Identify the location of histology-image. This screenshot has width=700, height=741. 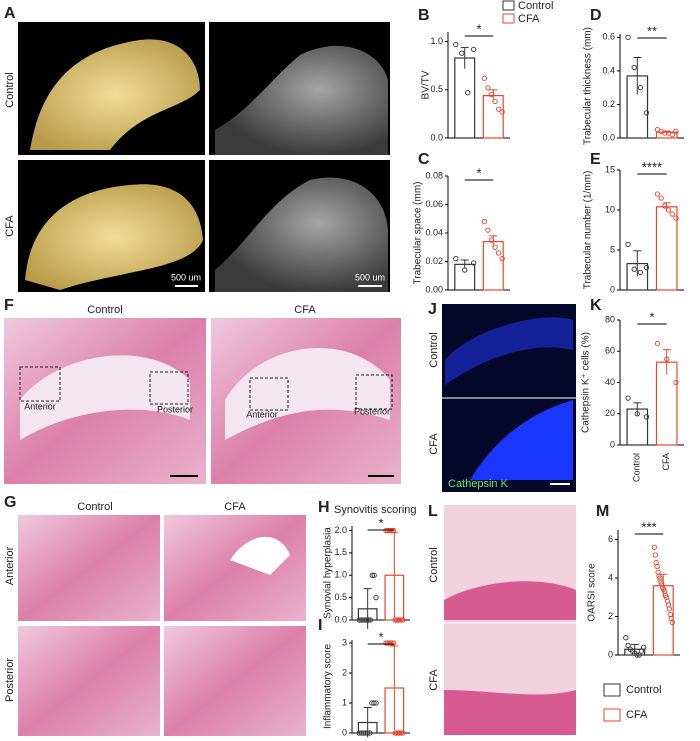
(235, 681).